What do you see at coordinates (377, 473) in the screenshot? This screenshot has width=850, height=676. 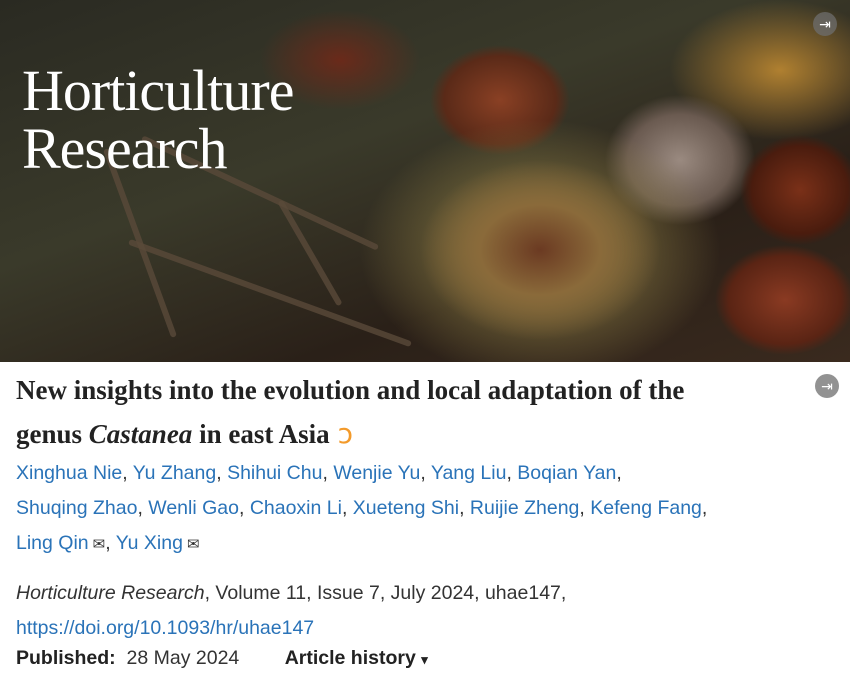 I see `author-link: Wenjie Yu` at bounding box center [377, 473].